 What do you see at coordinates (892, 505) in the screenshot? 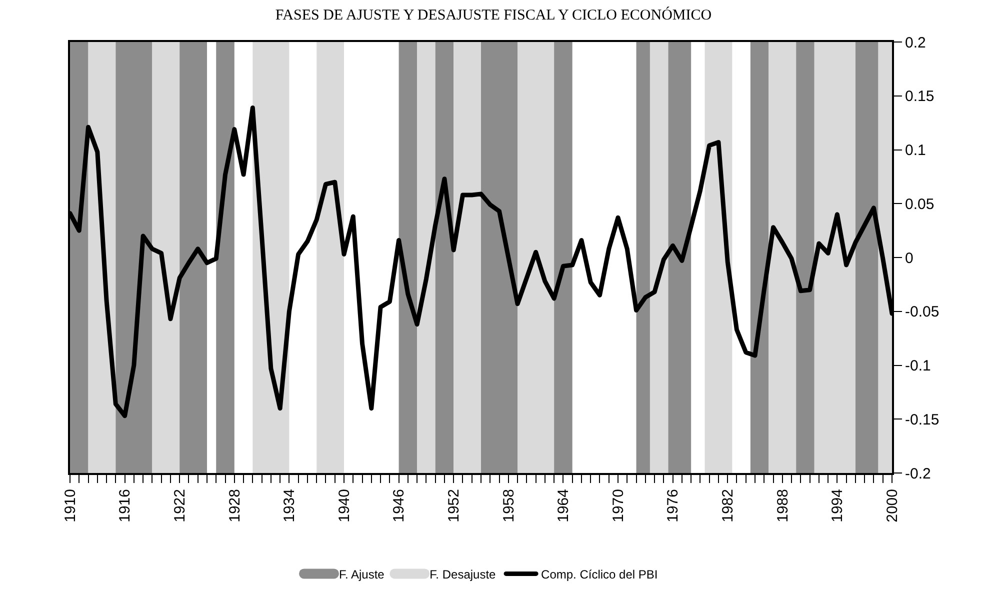
I see `x-tick-label: 2000` at bounding box center [892, 505].